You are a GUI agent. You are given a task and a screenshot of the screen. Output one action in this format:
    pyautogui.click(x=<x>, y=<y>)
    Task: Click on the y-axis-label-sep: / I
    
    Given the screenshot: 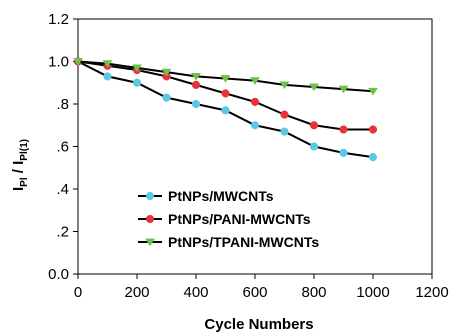 What is the action you would take?
    pyautogui.click(x=18, y=169)
    